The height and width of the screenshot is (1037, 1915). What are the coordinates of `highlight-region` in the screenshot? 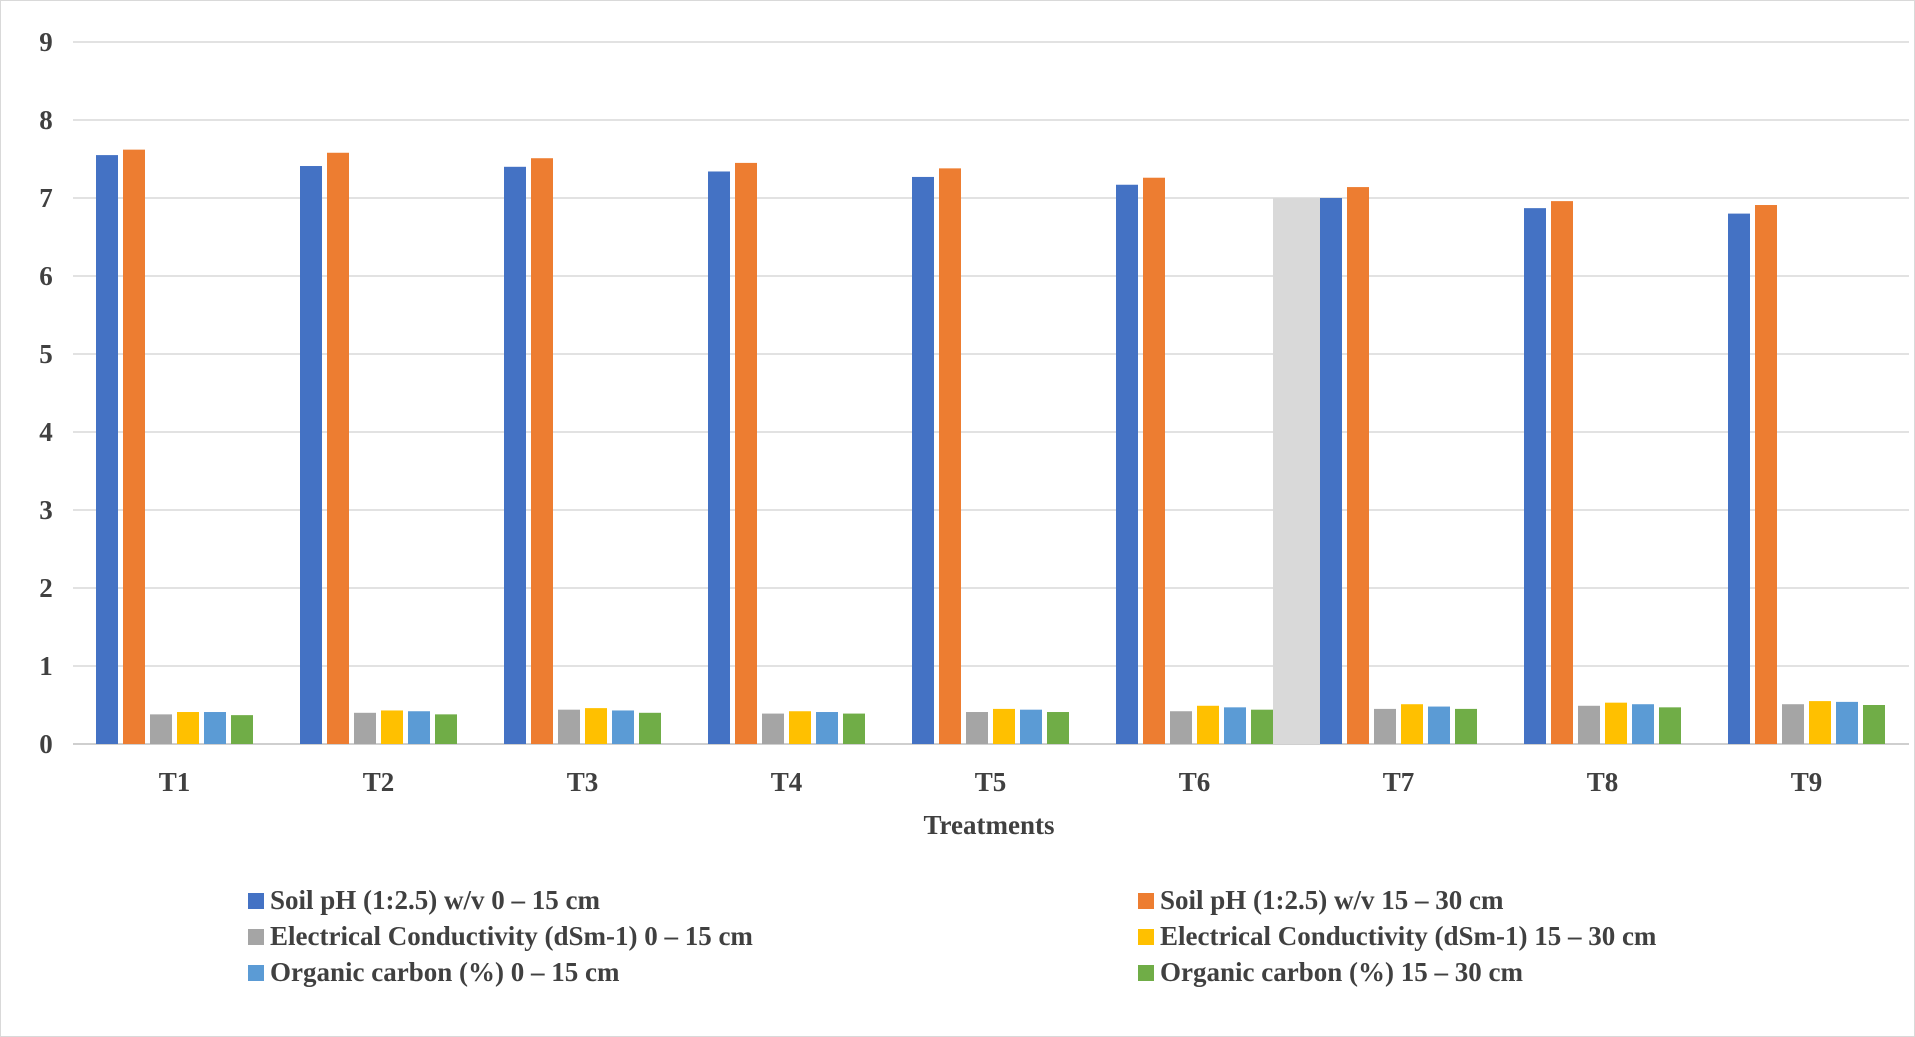 It's located at (1296, 471).